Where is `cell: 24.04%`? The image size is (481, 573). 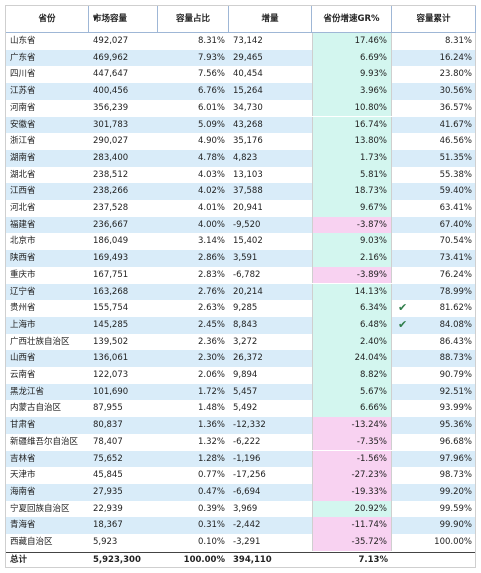 cell: 24.04% is located at coordinates (352, 358).